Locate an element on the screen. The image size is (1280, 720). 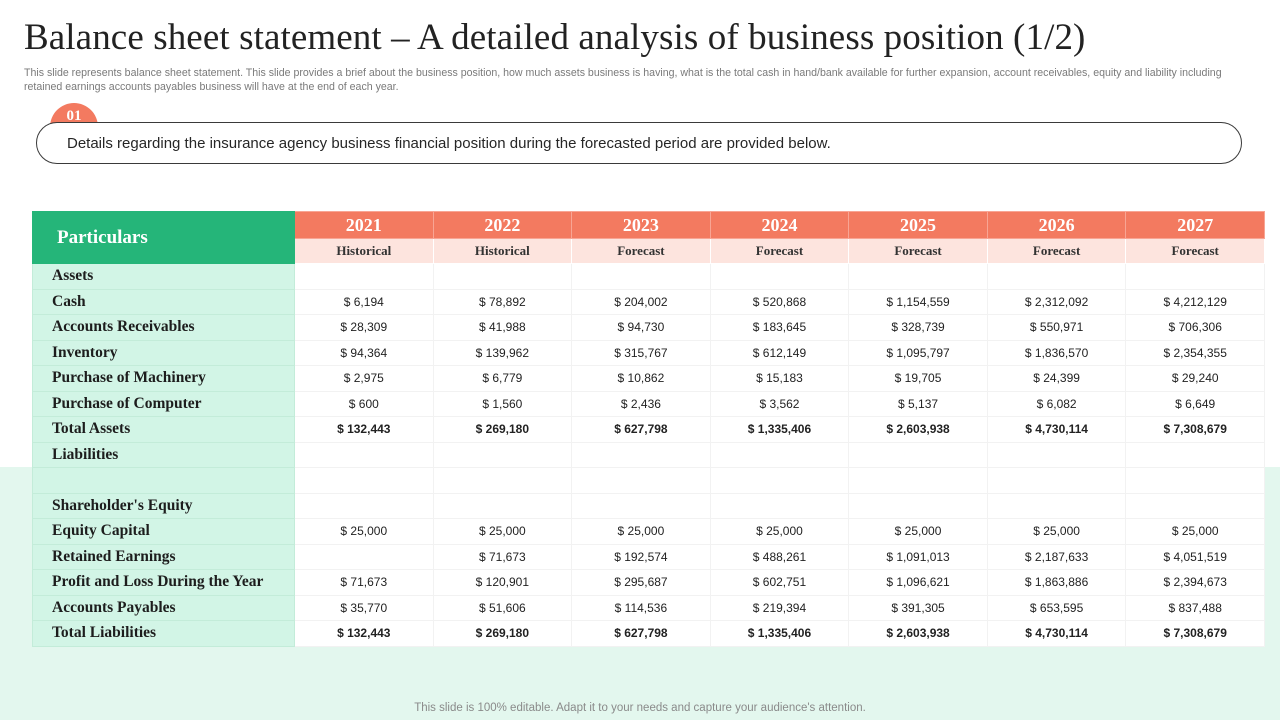
row-label: Accounts Receivables is located at coordinates (163, 327).